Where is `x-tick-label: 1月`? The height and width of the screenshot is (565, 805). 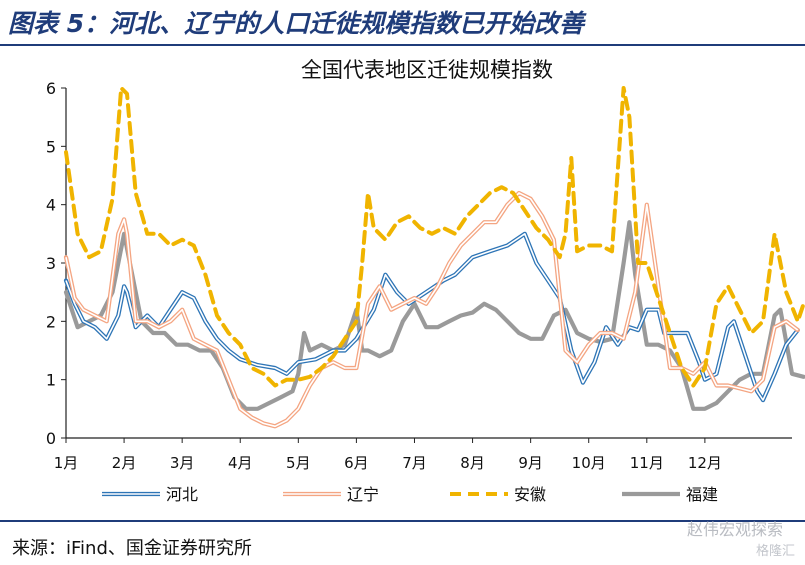 x-tick-label: 1月 is located at coordinates (66, 463).